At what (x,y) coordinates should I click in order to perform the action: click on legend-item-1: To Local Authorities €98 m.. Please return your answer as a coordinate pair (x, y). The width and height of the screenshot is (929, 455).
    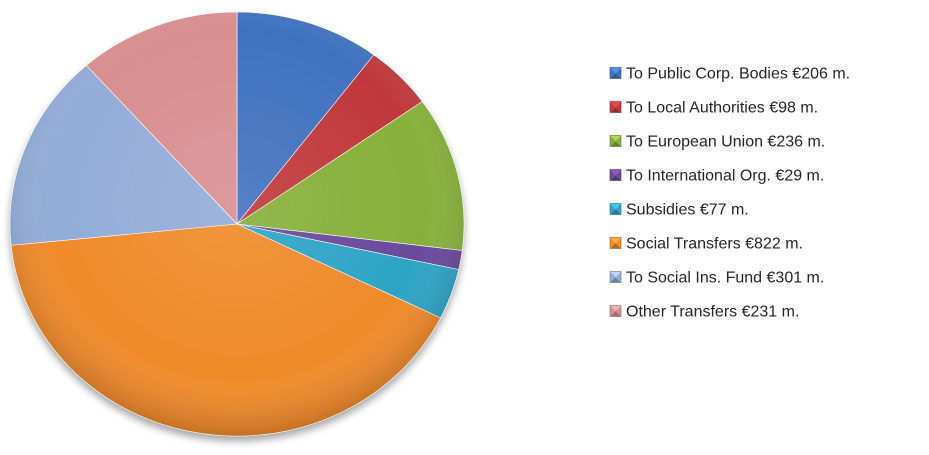
    Looking at the image, I should click on (713, 108).